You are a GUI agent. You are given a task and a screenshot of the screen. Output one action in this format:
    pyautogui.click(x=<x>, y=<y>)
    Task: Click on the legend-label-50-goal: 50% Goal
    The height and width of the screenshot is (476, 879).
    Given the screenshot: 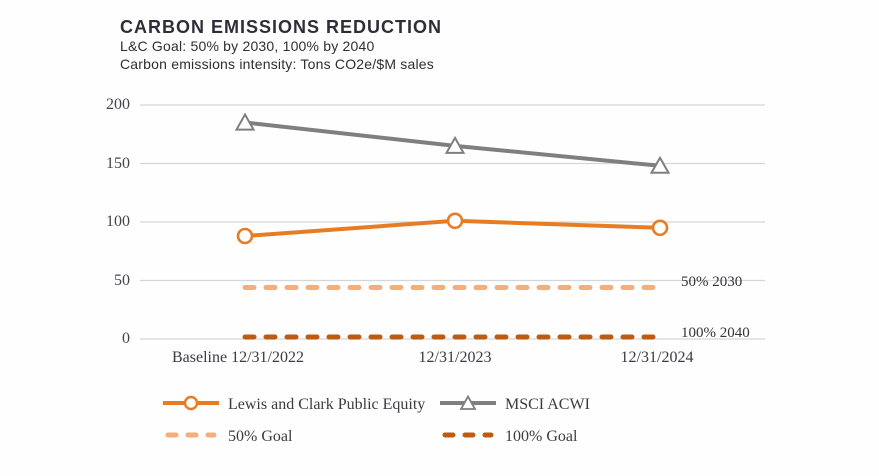 What is the action you would take?
    pyautogui.click(x=260, y=436)
    